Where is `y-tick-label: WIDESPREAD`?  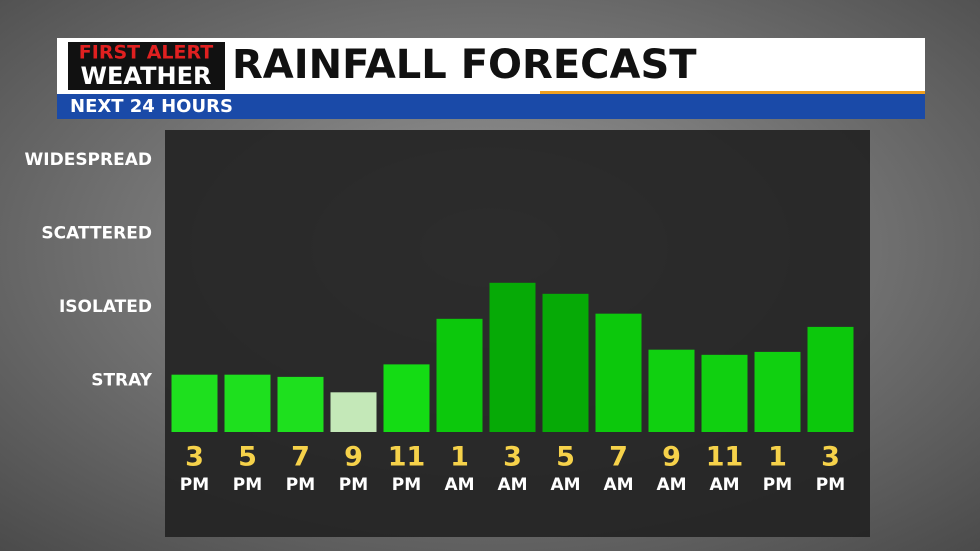
y-tick-label: WIDESPREAD is located at coordinates (88, 160).